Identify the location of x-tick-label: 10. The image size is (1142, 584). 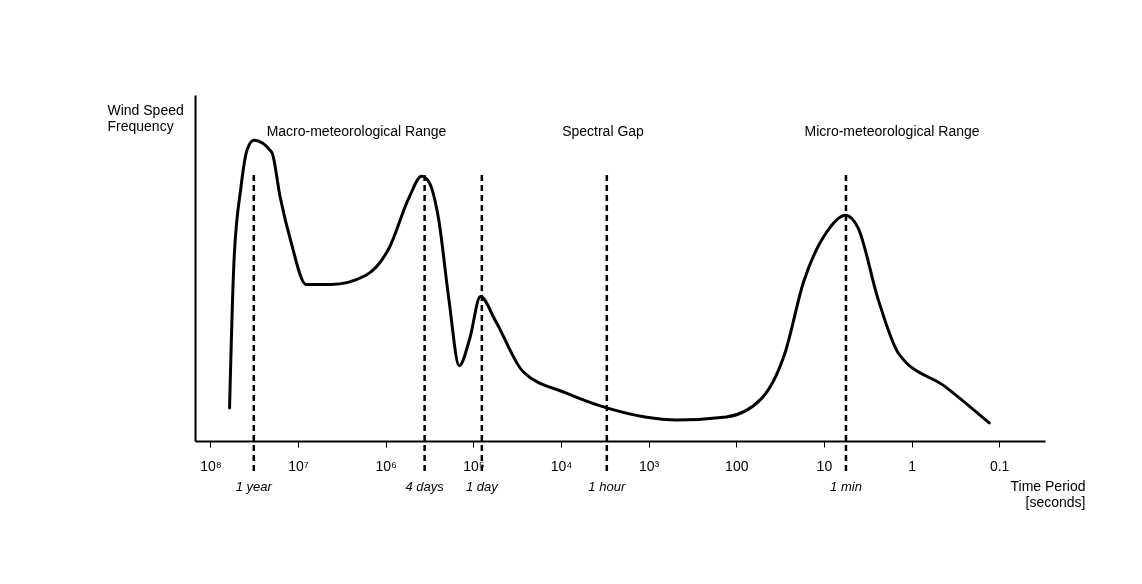
(824, 465).